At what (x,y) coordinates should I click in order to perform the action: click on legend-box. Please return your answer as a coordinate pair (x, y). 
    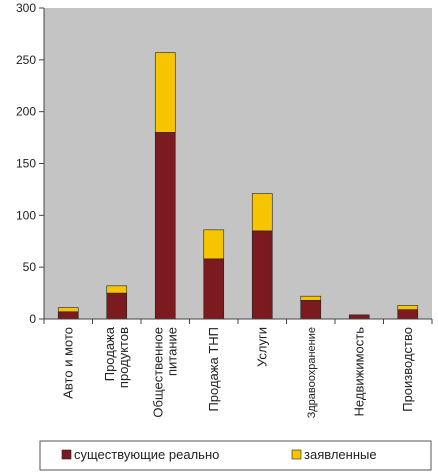
    Looking at the image, I should click on (235, 455).